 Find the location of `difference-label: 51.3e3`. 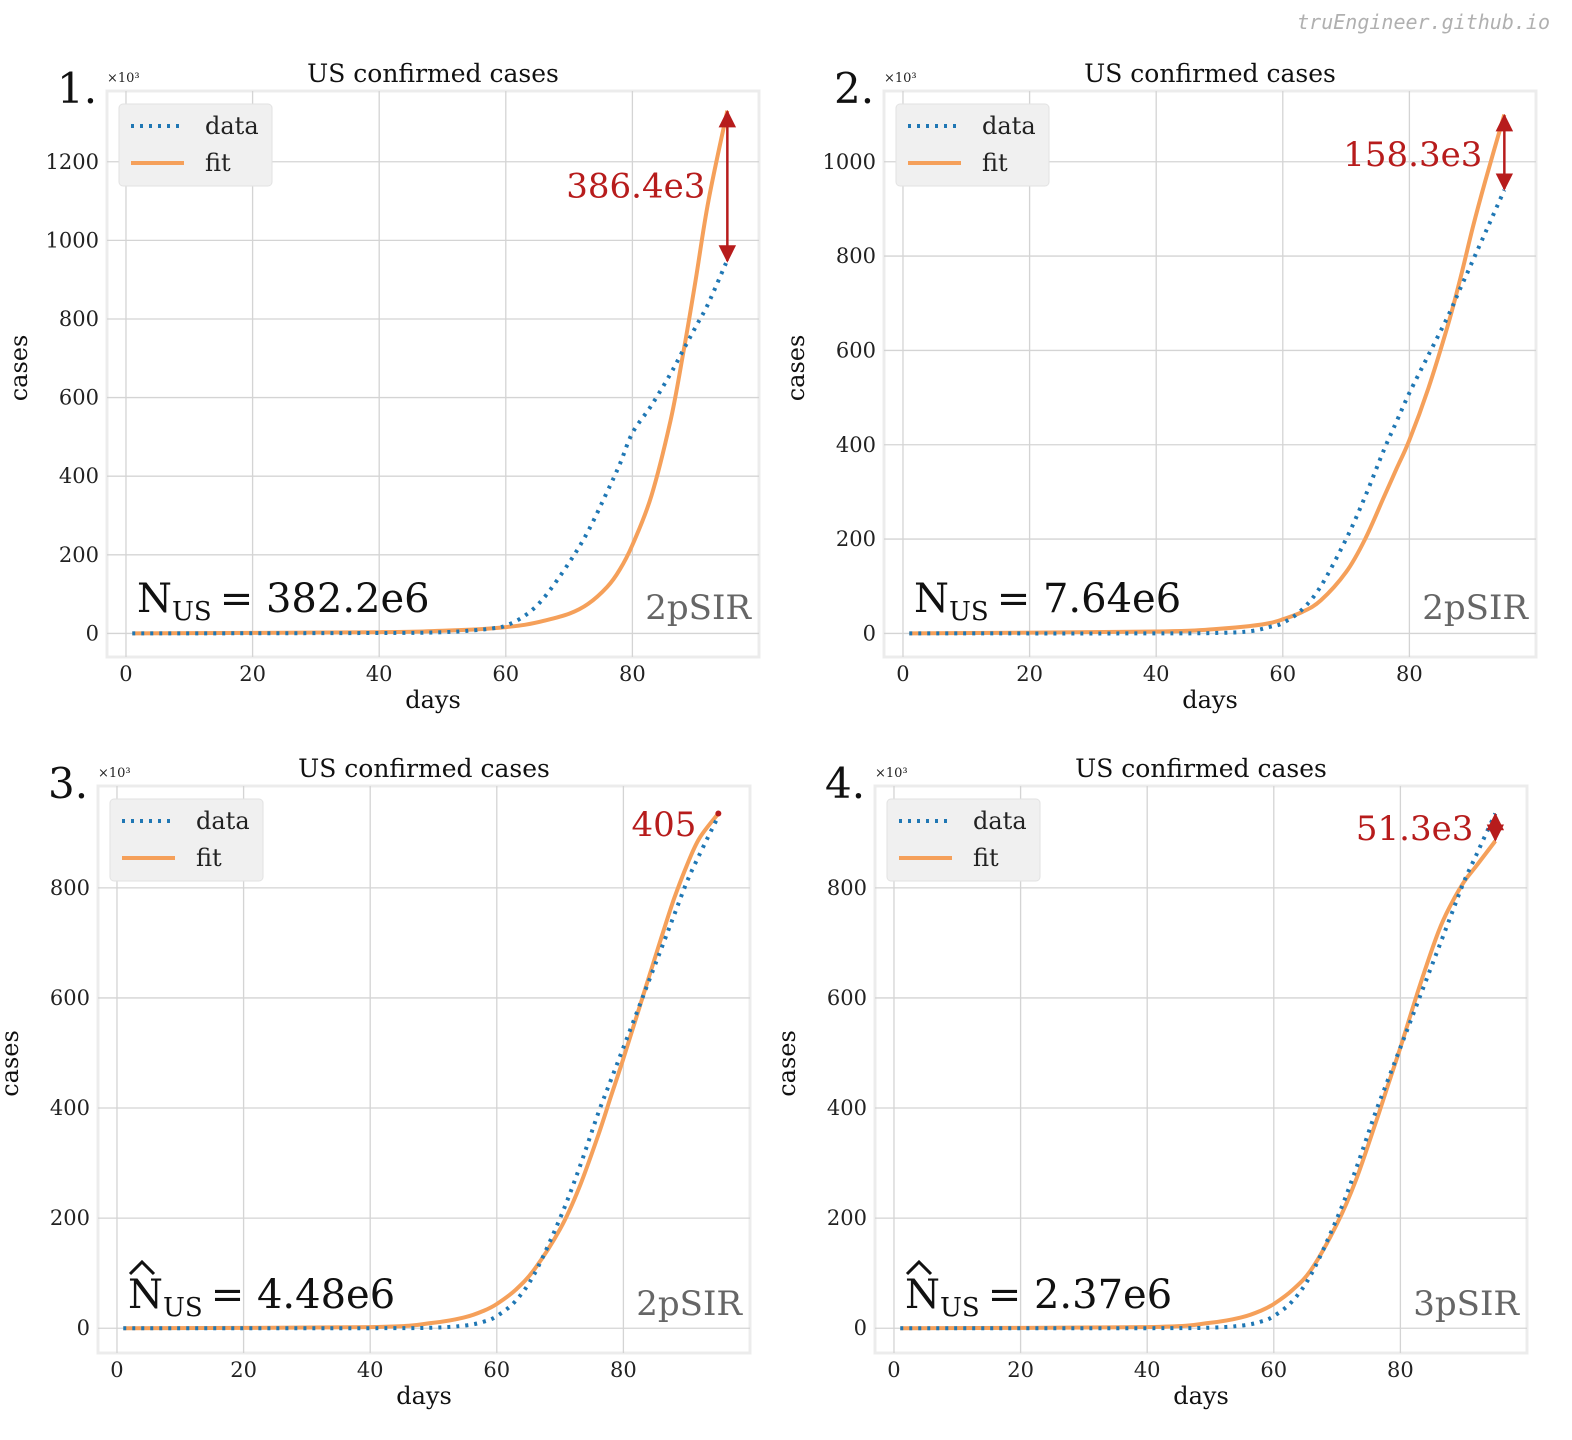

difference-label: 51.3e3 is located at coordinates (1414, 829).